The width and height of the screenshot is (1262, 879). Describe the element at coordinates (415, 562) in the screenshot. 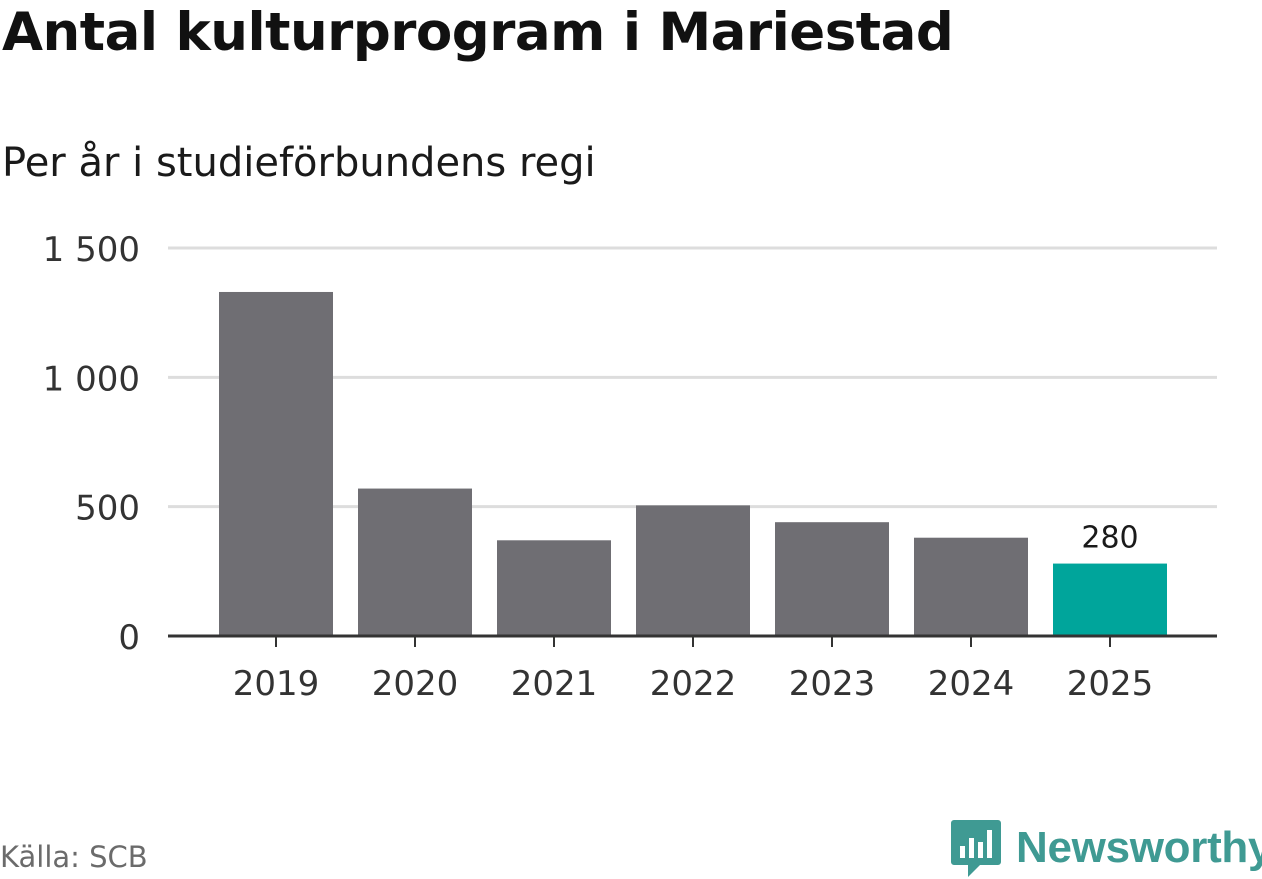

I see `bar-2020` at that location.